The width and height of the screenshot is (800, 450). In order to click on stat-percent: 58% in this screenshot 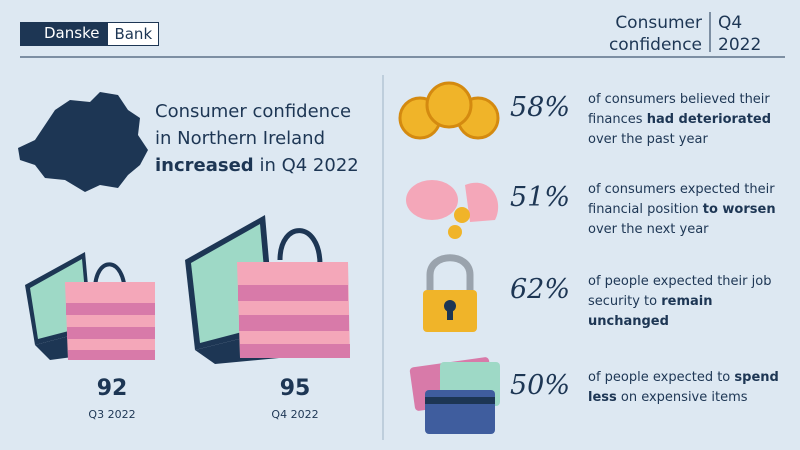, I will do `click(540, 107)`.